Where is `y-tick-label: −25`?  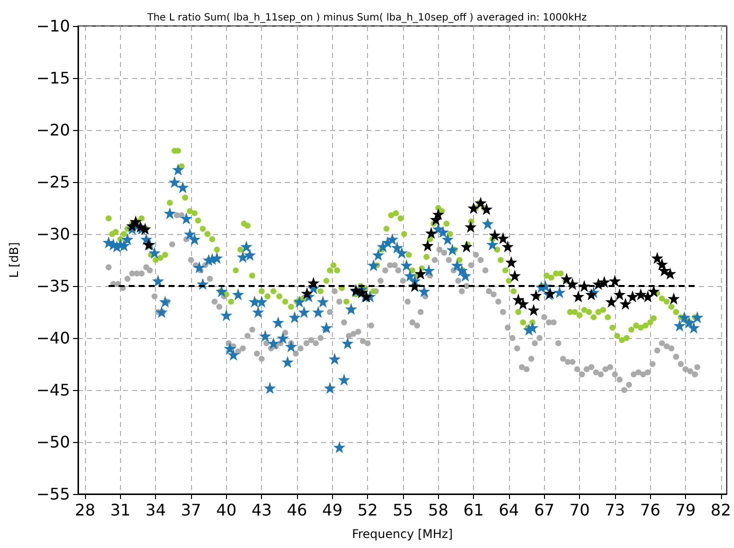 y-tick-label: −25 is located at coordinates (53, 182).